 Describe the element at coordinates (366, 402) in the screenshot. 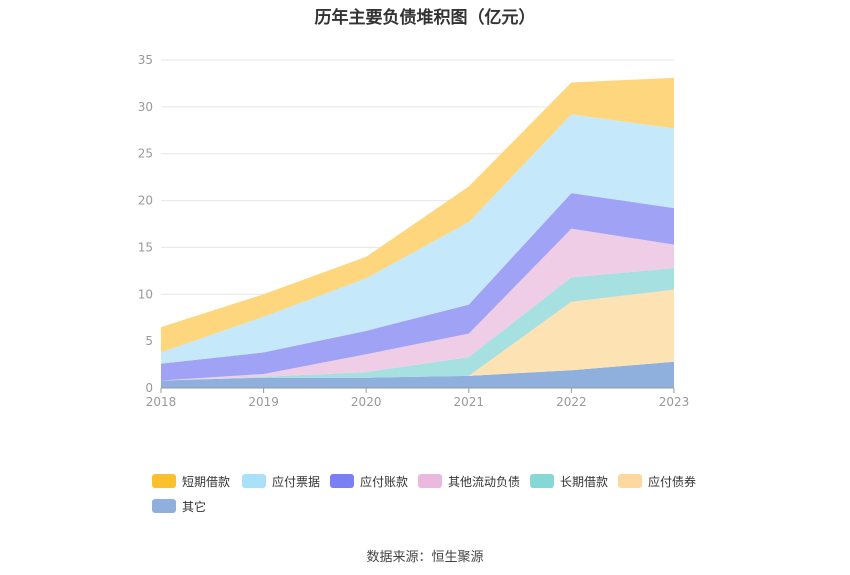

I see `x-tick-label: 2020` at that location.